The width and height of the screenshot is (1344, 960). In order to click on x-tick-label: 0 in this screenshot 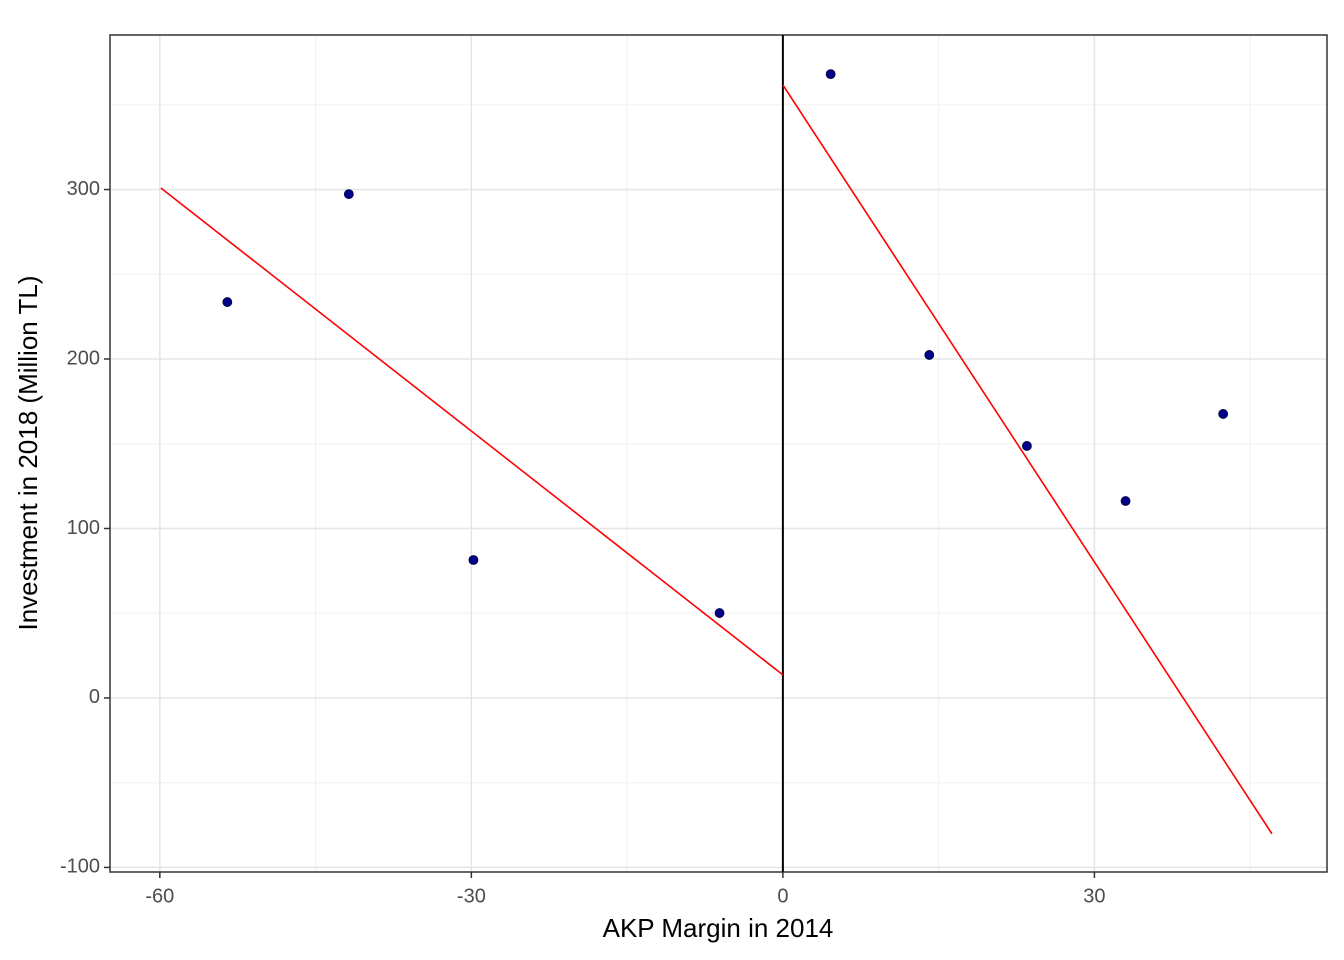, I will do `click(782, 896)`.